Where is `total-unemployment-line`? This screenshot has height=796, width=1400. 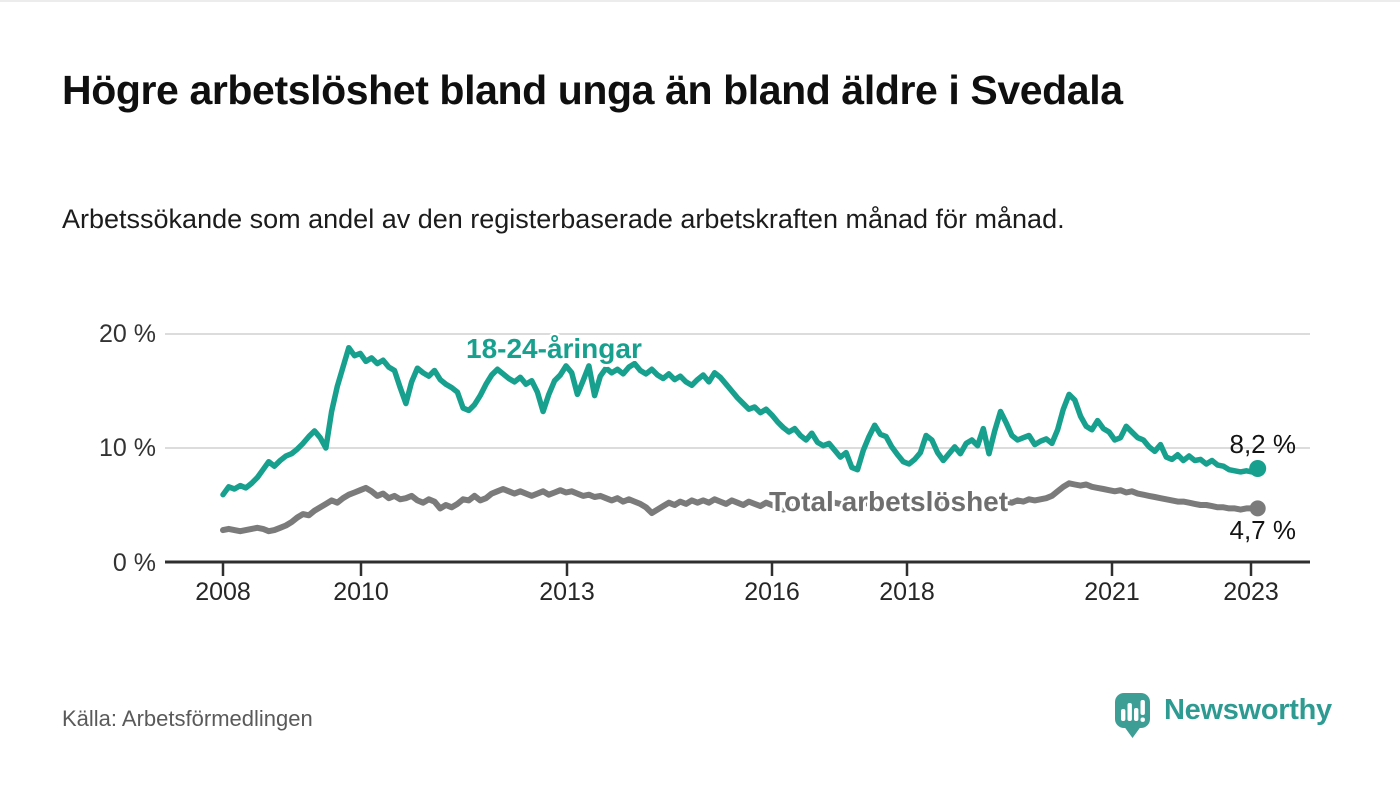
total-unemployment-line is located at coordinates (740, 507).